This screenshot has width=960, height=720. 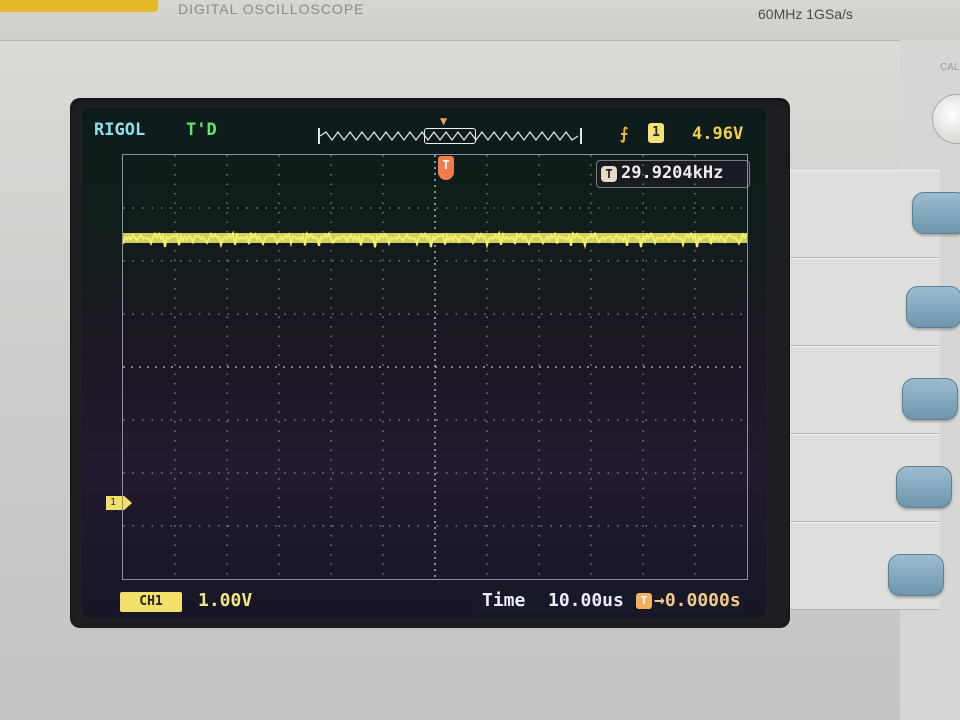 What do you see at coordinates (624, 133) in the screenshot?
I see `rising-edge-icon: ⨍` at bounding box center [624, 133].